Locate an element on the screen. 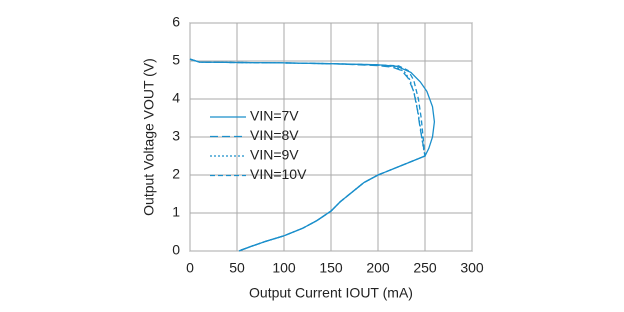 The image size is (624, 312). y-tick-label: 3 is located at coordinates (176, 136).